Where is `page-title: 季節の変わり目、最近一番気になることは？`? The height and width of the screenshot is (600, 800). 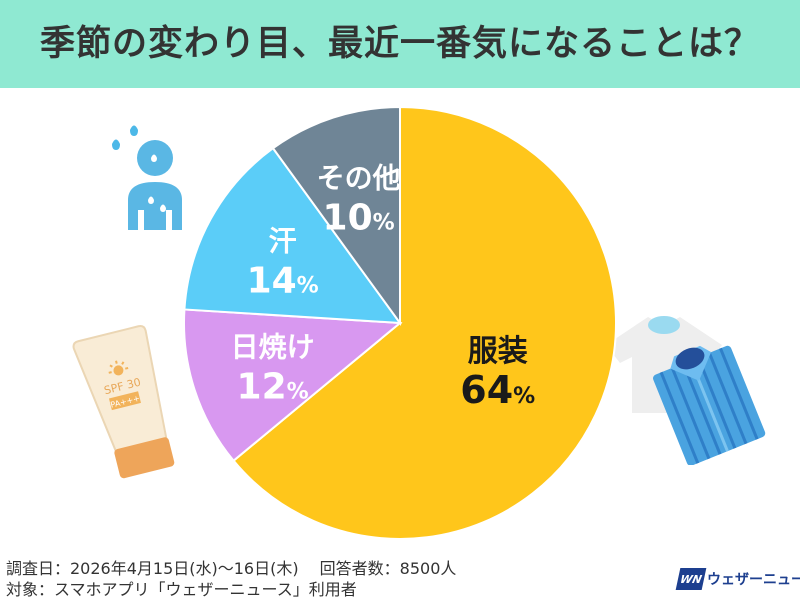 page-title: 季節の変わり目、最近一番気になることは？ is located at coordinates (399, 44).